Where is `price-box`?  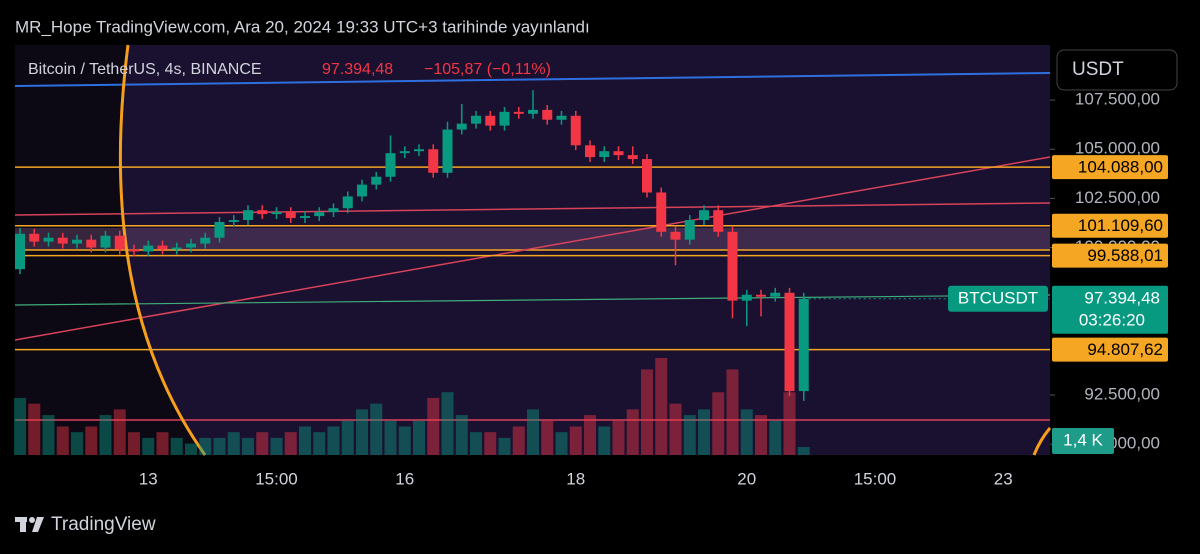
price-box is located at coordinates (1110, 309).